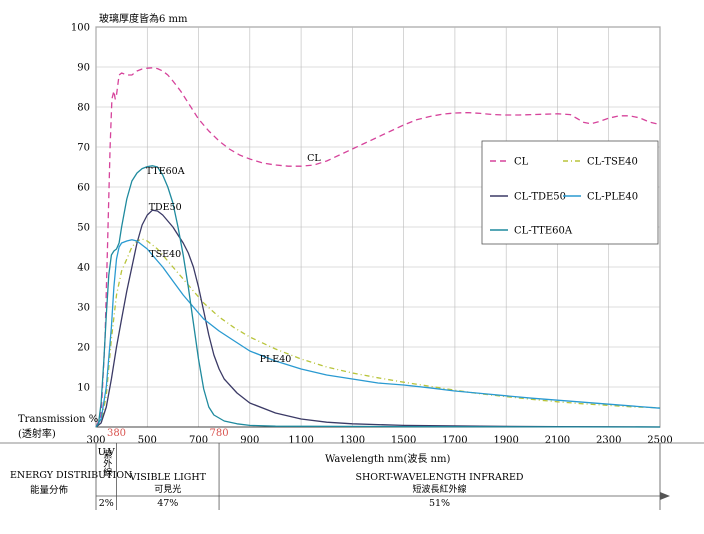 This screenshot has width=704, height=534. I want to click on x-tick-label: 1300, so click(352, 440).